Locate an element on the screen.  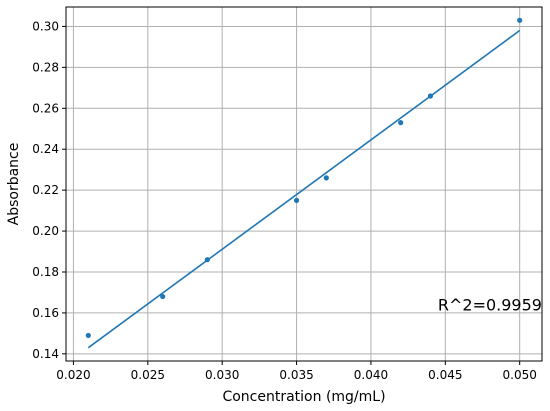
y-tick-label: 0.22 is located at coordinates (45, 190).